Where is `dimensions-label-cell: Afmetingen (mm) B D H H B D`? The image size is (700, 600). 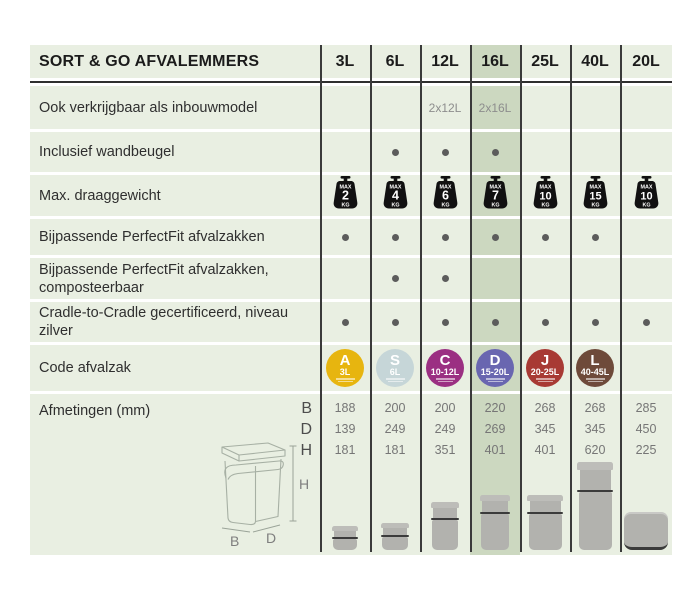
dimensions-label-cell: Afmetingen (mm) B D H H B D is located at coordinates (175, 474).